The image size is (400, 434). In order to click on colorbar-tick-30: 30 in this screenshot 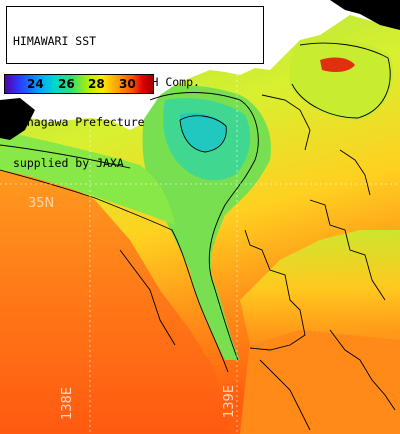, I will do `click(127, 84)`.